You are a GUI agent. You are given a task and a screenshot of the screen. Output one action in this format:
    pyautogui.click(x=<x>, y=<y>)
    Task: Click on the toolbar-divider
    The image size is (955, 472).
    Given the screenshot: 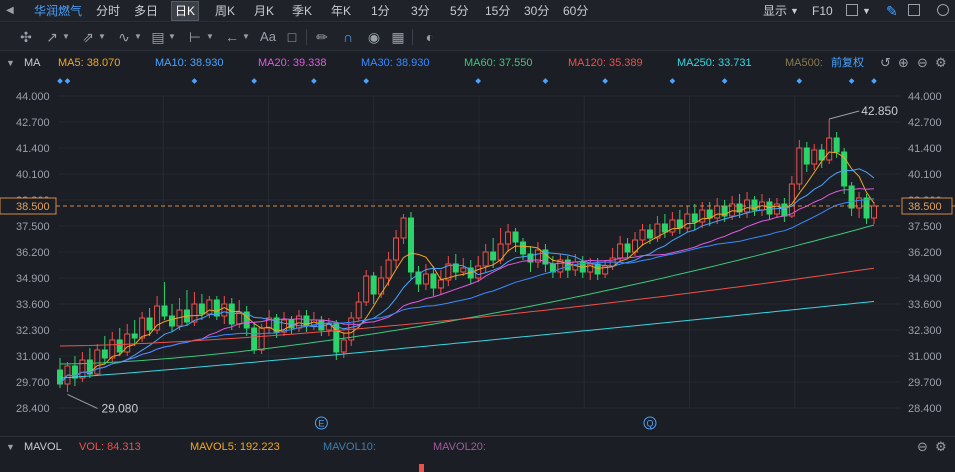 What is the action you would take?
    pyautogui.click(x=306, y=37)
    